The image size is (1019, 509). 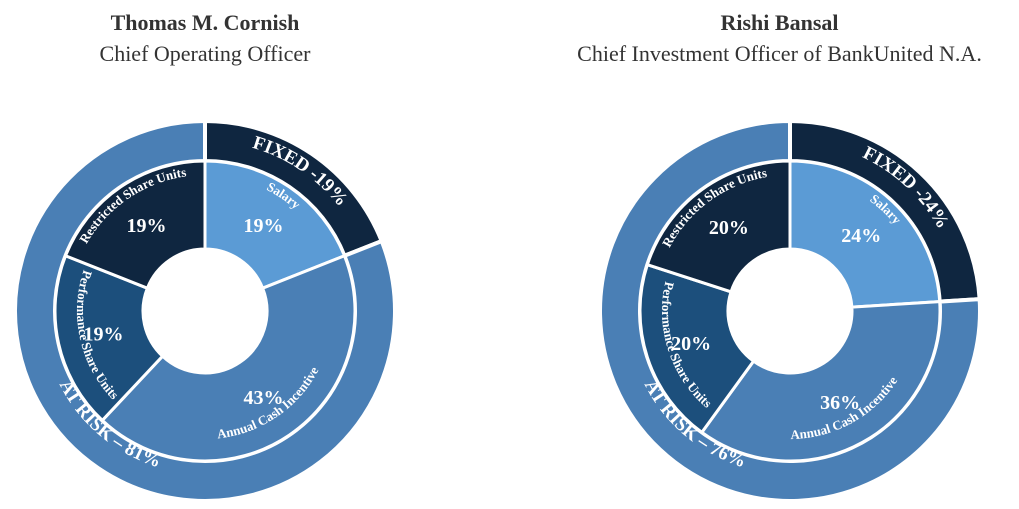 I want to click on executive-name: Thomas M. Cornish, so click(x=205, y=22).